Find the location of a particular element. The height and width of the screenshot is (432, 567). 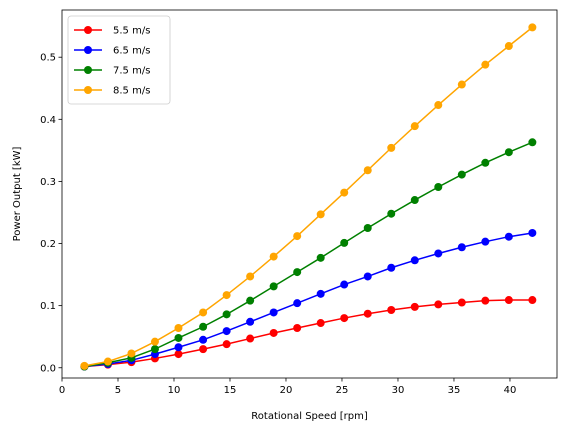

y-tick-label: 0.2 is located at coordinates (48, 244).